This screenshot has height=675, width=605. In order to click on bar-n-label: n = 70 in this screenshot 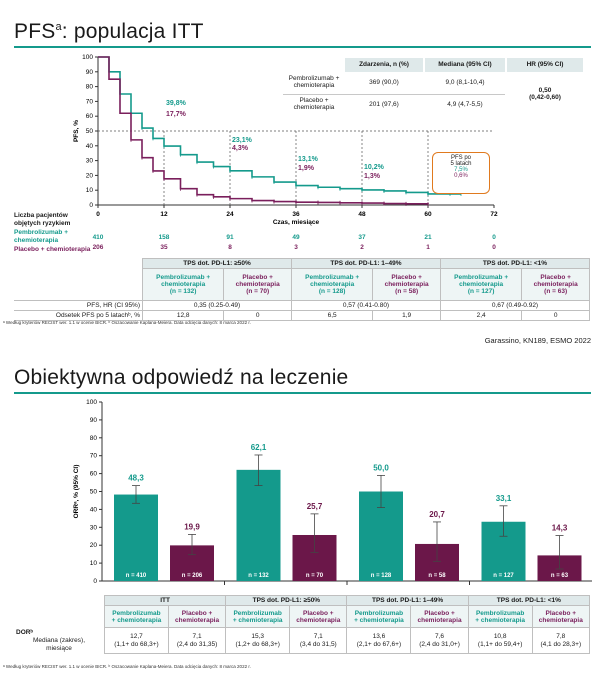, I will do `click(315, 576)`.